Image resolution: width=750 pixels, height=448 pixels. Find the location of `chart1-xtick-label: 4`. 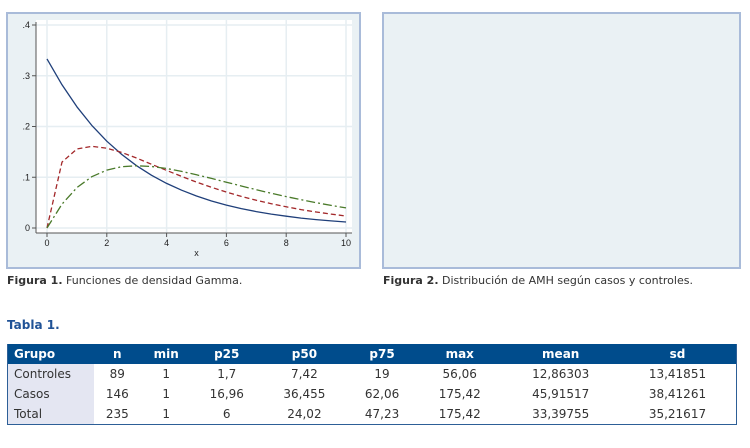

chart1-xtick-label: 4 is located at coordinates (166, 243).